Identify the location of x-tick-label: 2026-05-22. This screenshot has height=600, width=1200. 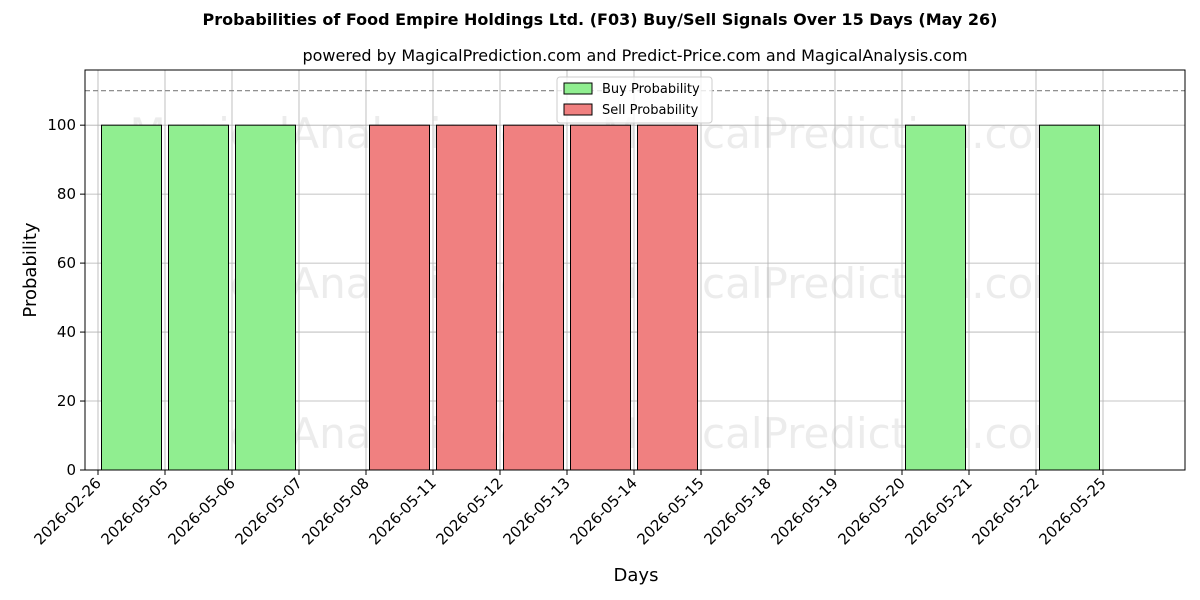
(1005, 511).